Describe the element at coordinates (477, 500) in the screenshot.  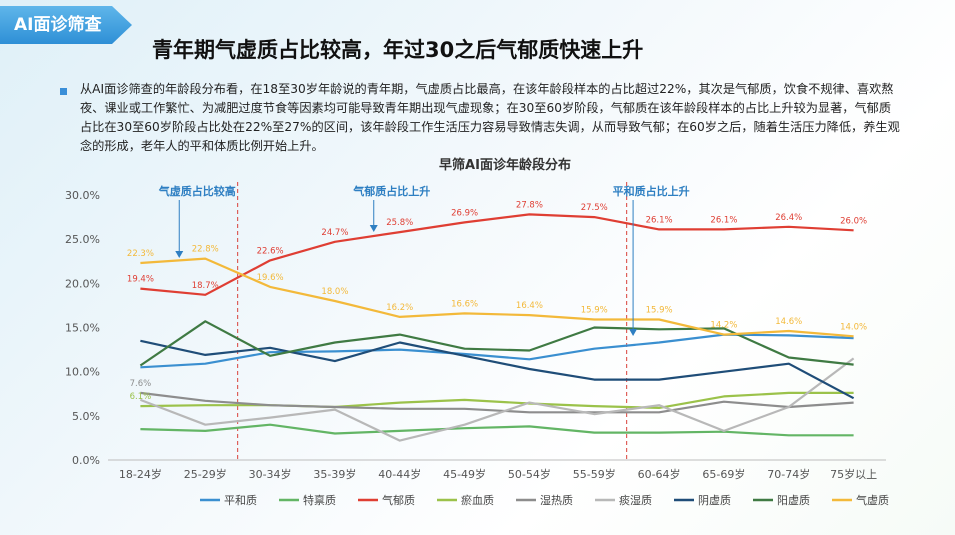
I see `legend-label: 瘀血质` at that location.